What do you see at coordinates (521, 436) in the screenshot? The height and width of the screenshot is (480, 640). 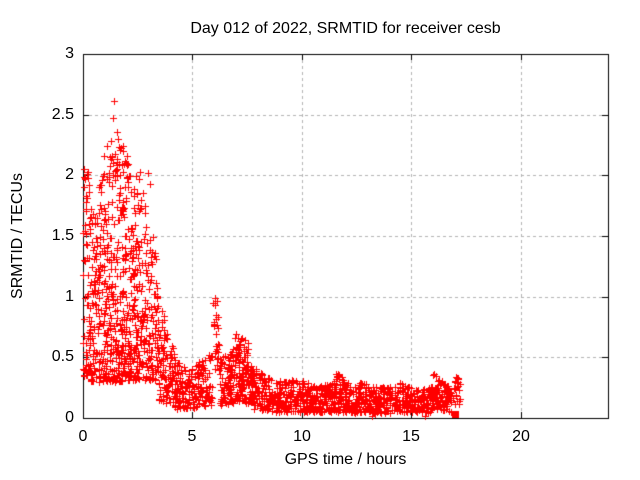 I see `x-tick-label: 20` at bounding box center [521, 436].